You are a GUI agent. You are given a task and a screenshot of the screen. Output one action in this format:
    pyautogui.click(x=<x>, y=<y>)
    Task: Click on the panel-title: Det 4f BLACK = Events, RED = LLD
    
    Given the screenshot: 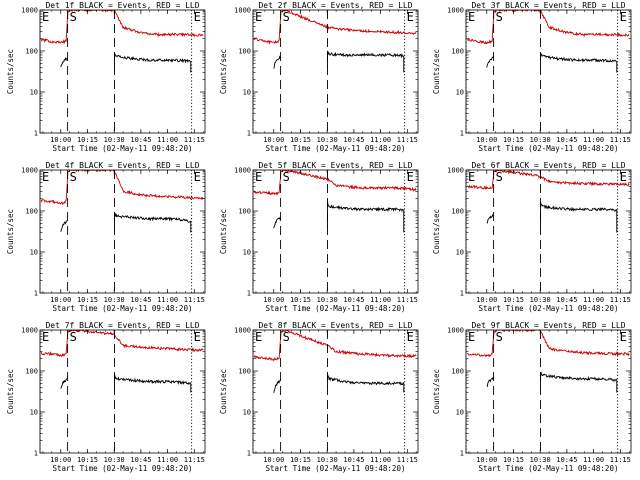 What is the action you would take?
    pyautogui.click(x=122, y=165)
    